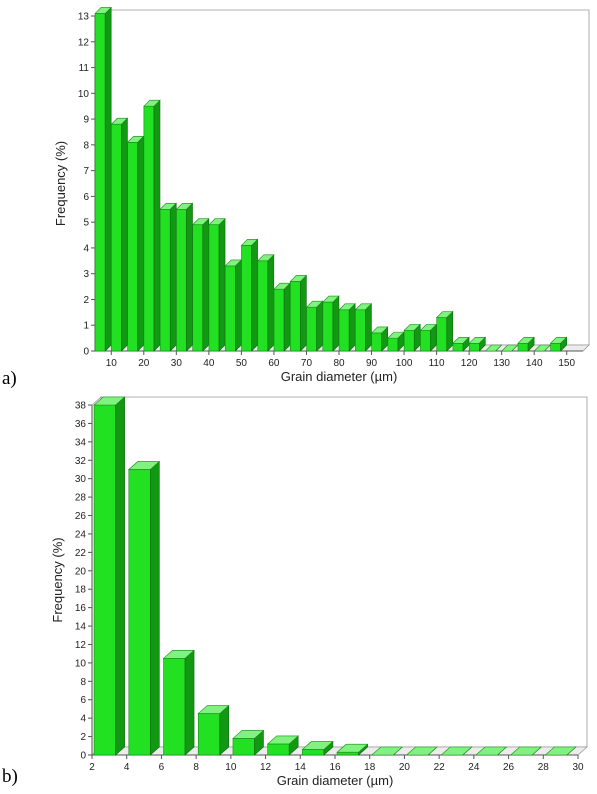 The width and height of the screenshot is (597, 794). Describe the element at coordinates (440, 767) in the screenshot. I see `x-tick-label: 22` at that location.